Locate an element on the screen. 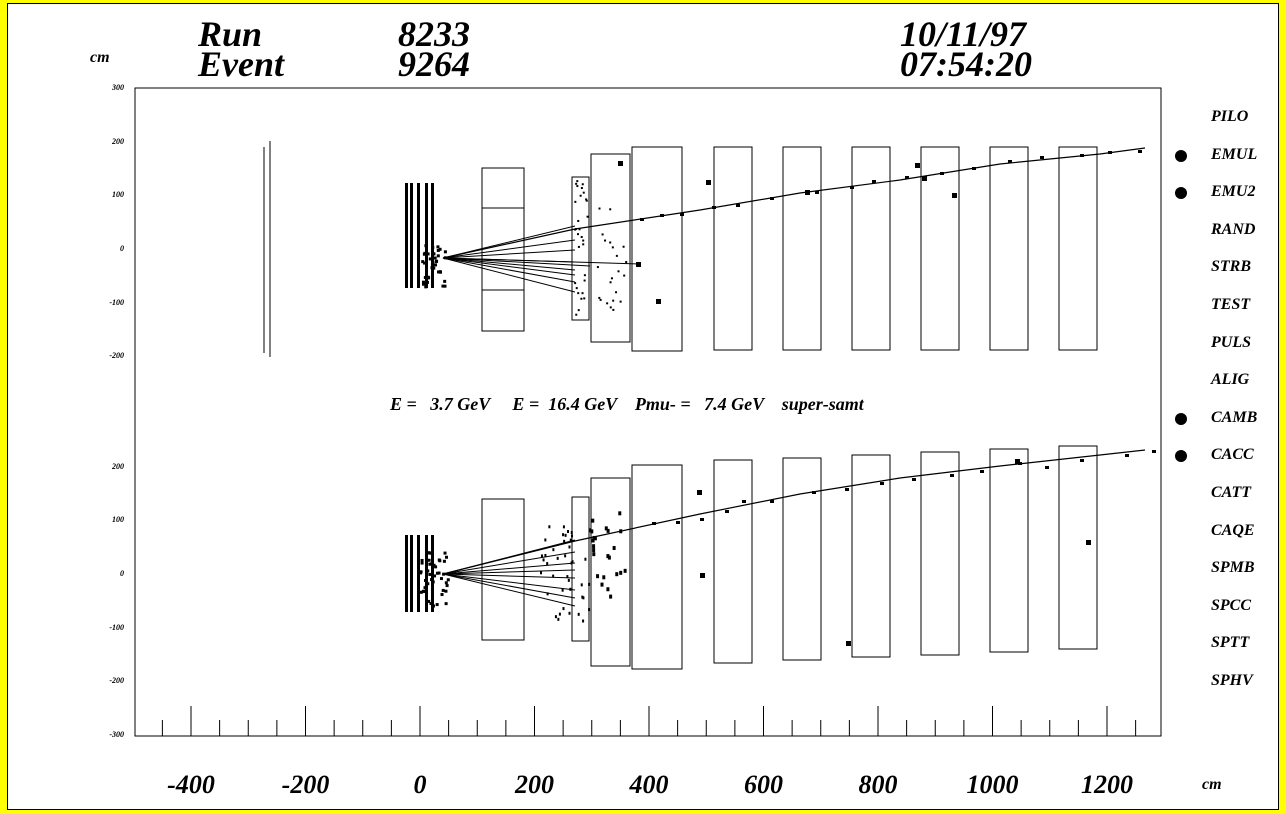  trigger-emul: EMUL is located at coordinates (1225, 156).